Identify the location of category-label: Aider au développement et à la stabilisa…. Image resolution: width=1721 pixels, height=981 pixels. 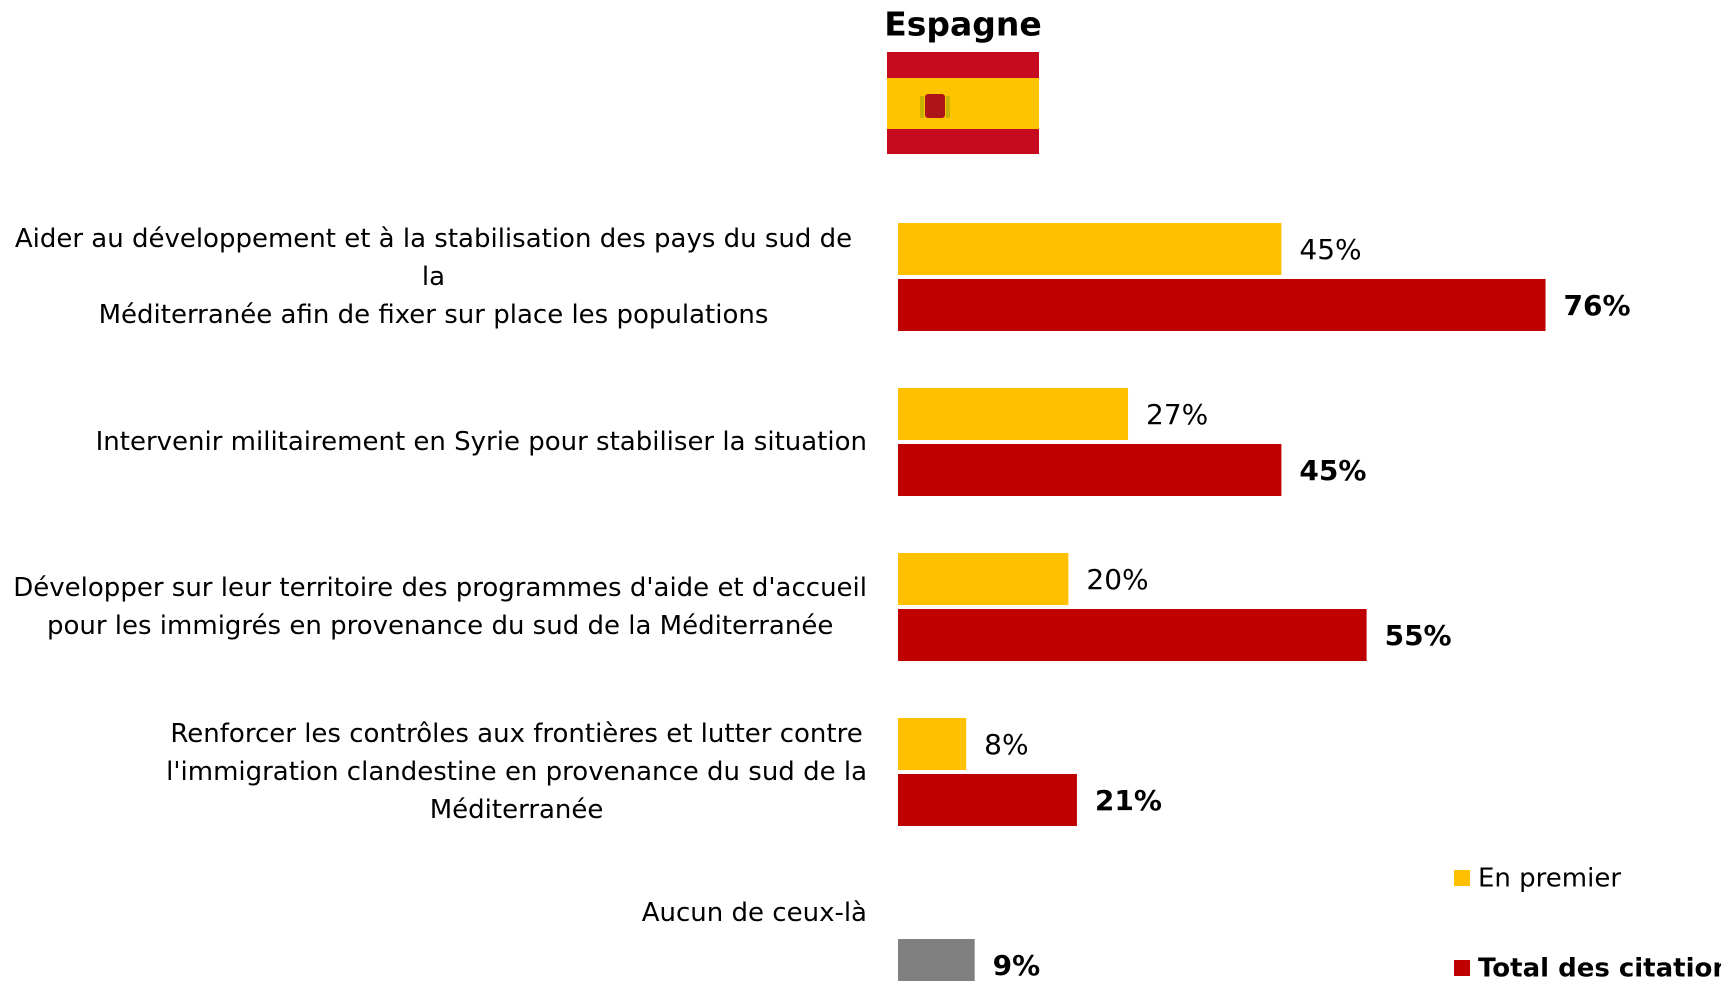
(433, 277).